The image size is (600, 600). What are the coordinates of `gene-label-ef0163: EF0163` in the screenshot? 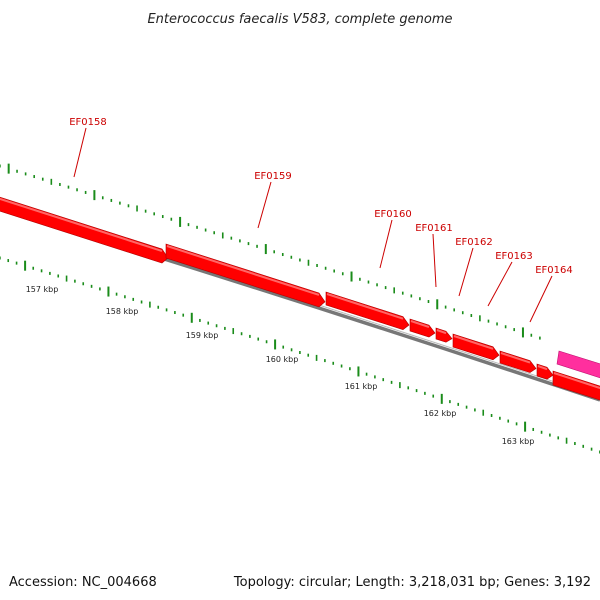 It's located at (514, 256).